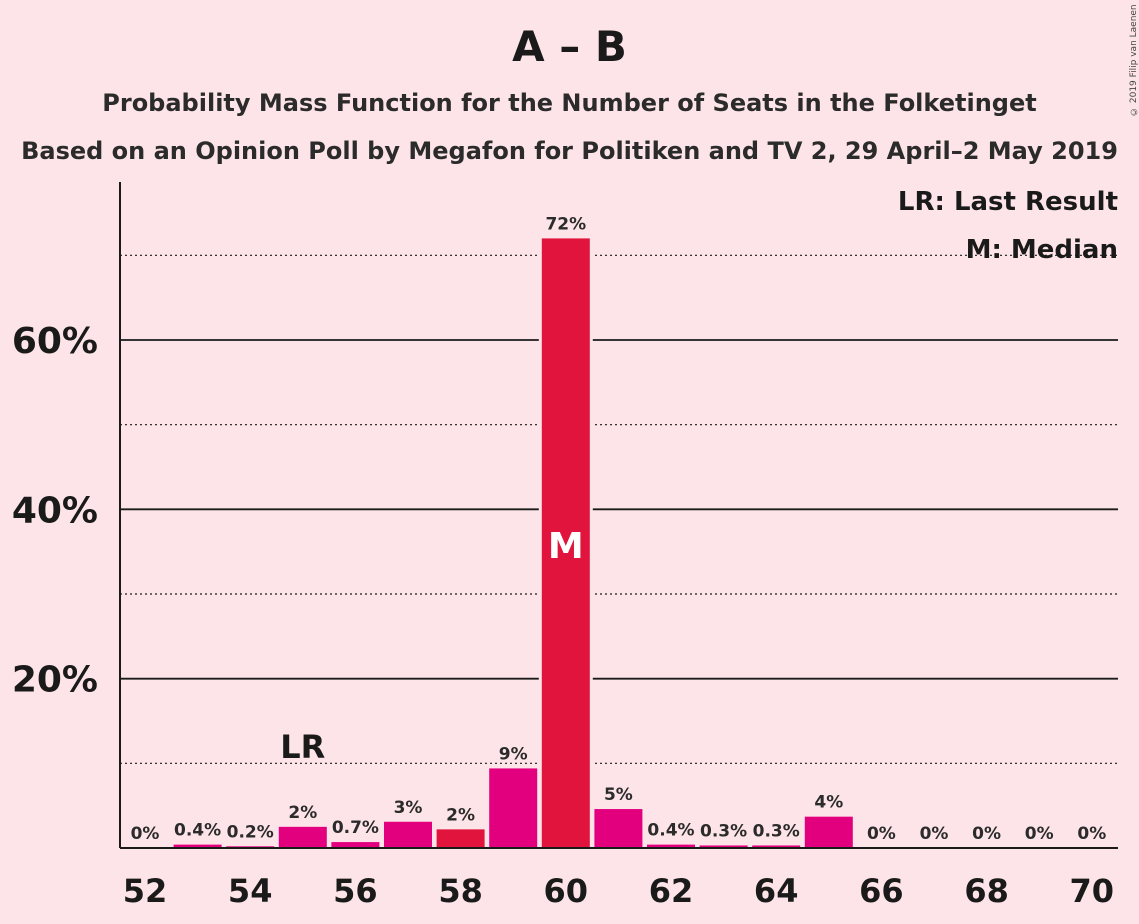 The image size is (1139, 924). What do you see at coordinates (197, 831) in the screenshot?
I see `value-label-seat-53: 0.4%` at bounding box center [197, 831].